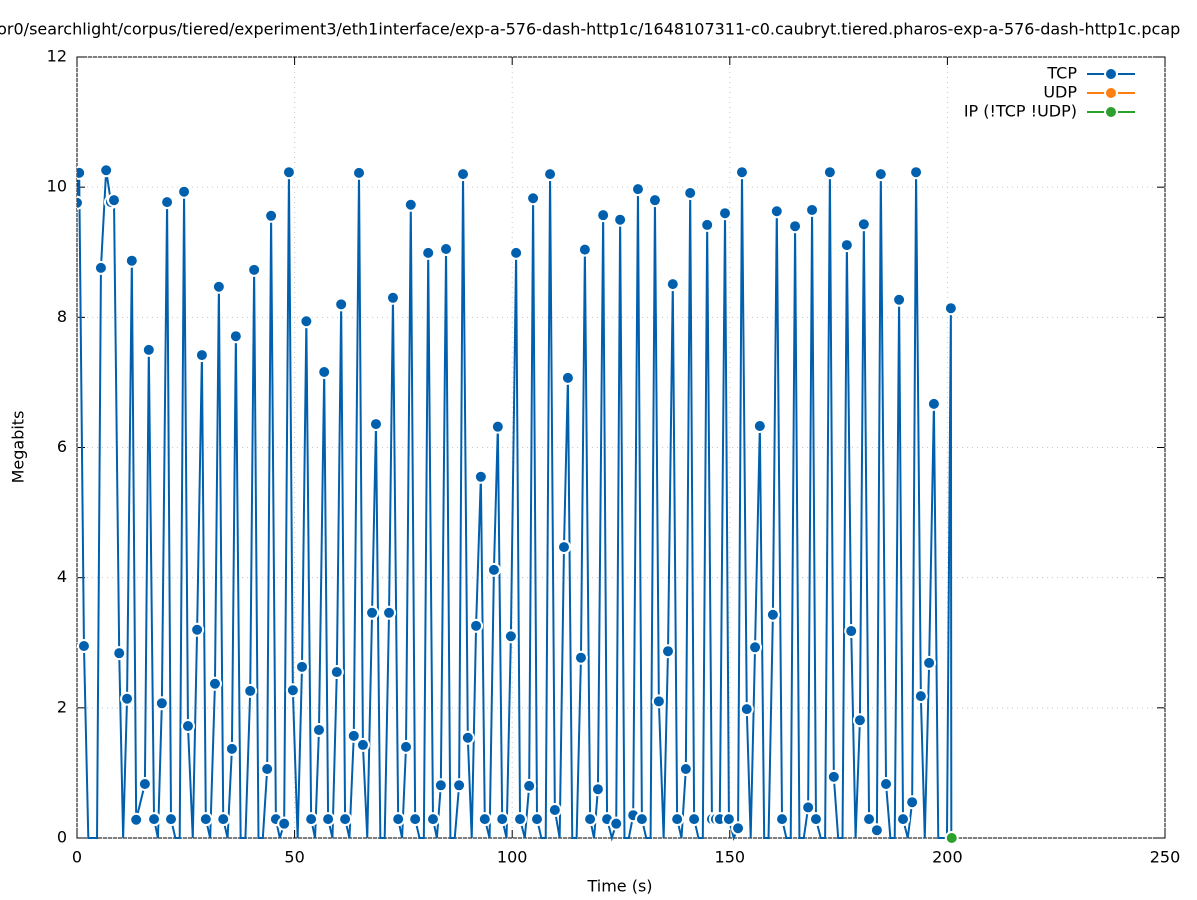  What do you see at coordinates (294, 857) in the screenshot?
I see `x-tick-label: 50` at bounding box center [294, 857].